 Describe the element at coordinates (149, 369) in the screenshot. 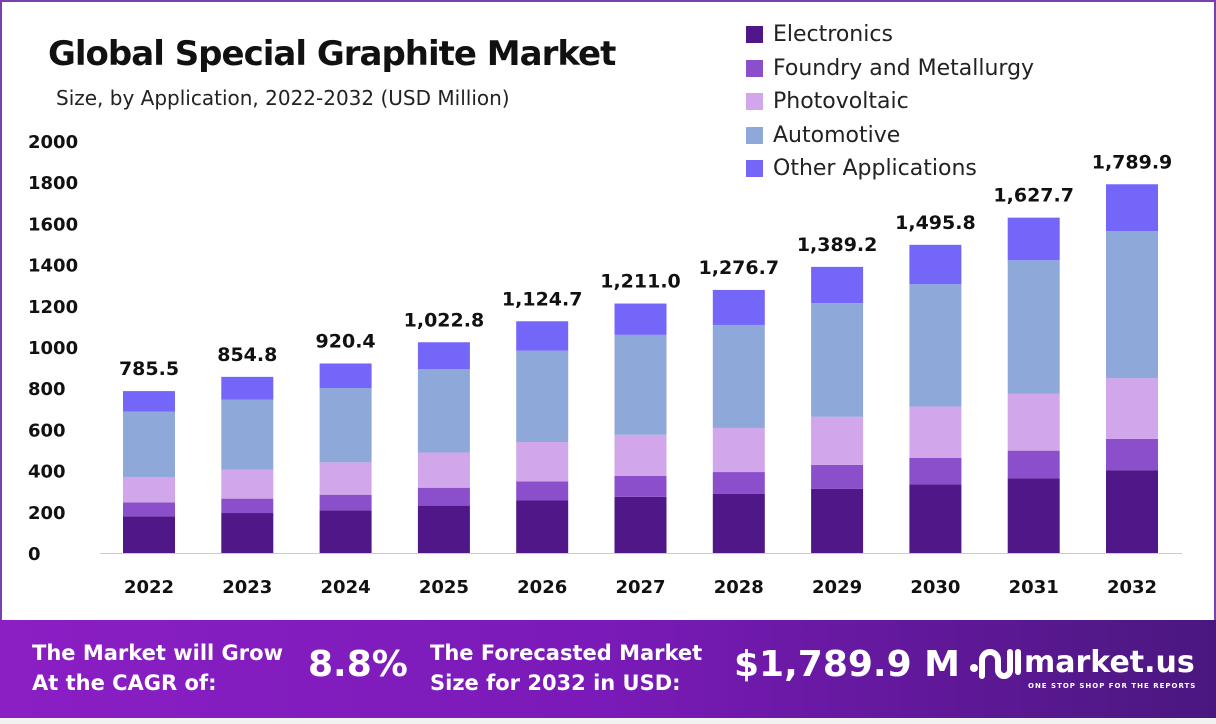

I see `total-label: 785.5` at that location.